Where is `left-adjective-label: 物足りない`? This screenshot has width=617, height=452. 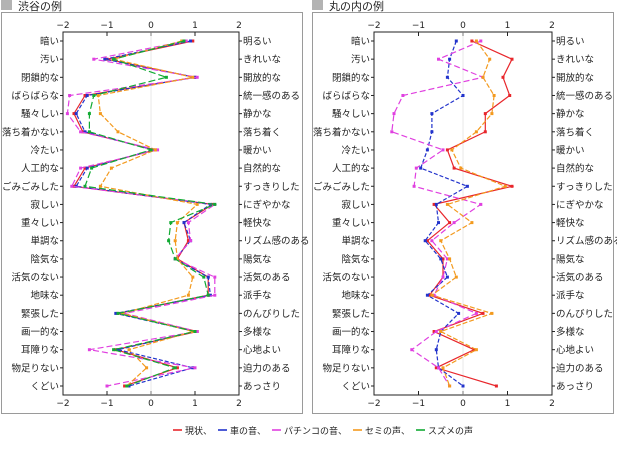 left-adjective-label: 物足りない is located at coordinates (35, 368).